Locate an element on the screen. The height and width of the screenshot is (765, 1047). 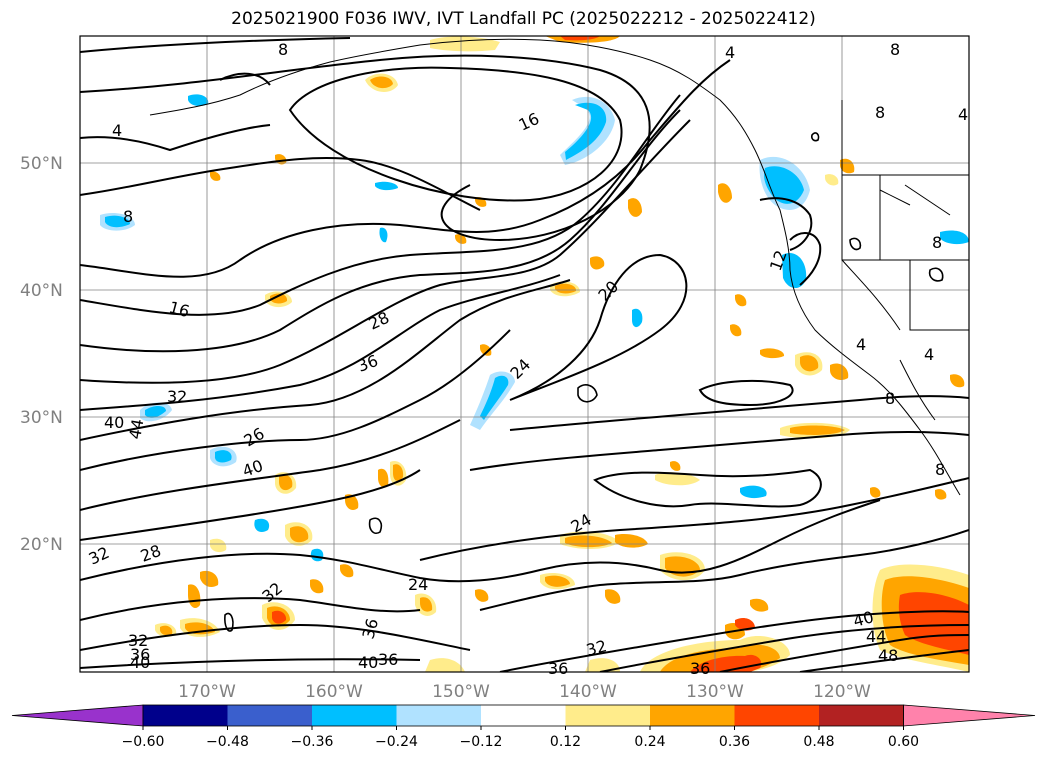
lon-label-120w: 120°W is located at coordinates (842, 692).